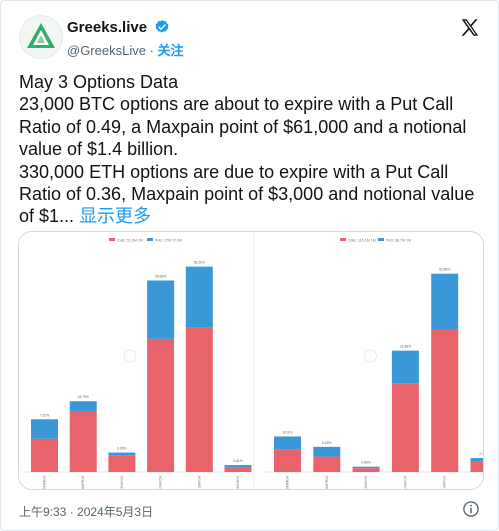  Describe the element at coordinates (481, 454) in the screenshot. I see `data-label-28JUN24: 2.79%` at that location.